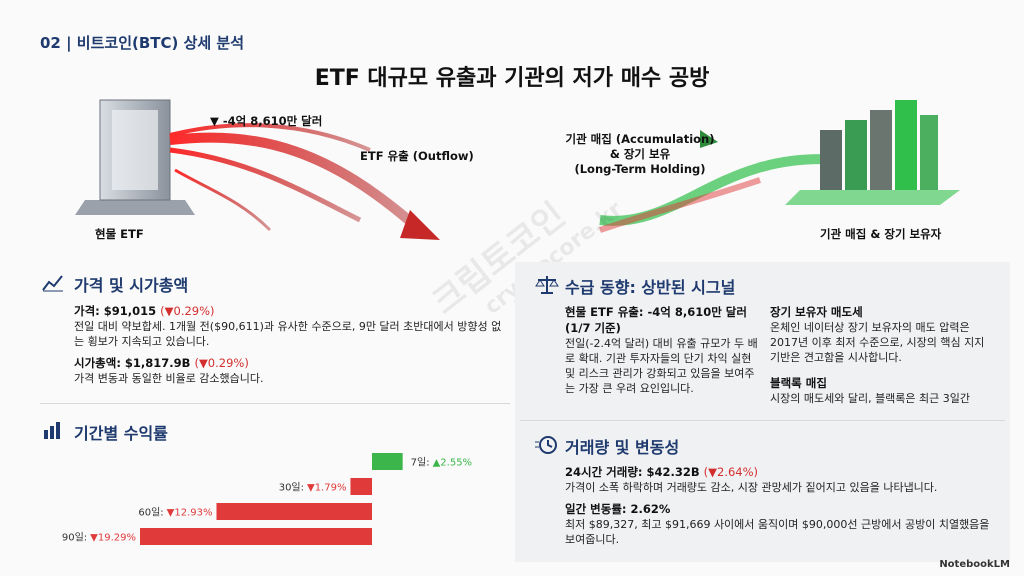  What do you see at coordinates (52, 283) in the screenshot?
I see `chart-icon` at bounding box center [52, 283].